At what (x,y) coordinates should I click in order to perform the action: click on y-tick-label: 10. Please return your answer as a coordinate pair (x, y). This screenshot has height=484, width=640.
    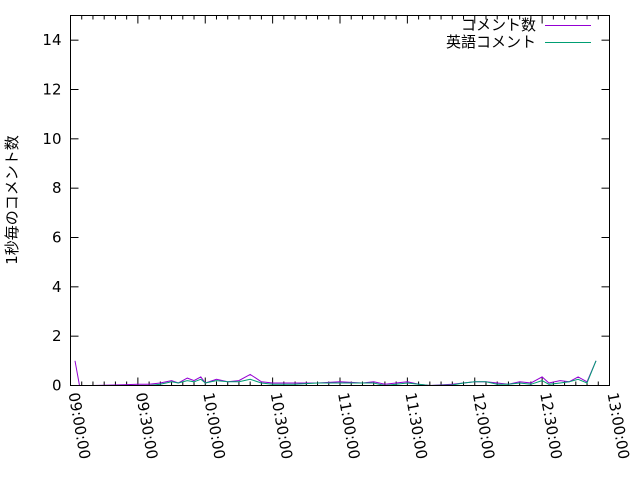
    Looking at the image, I should click on (51, 139).